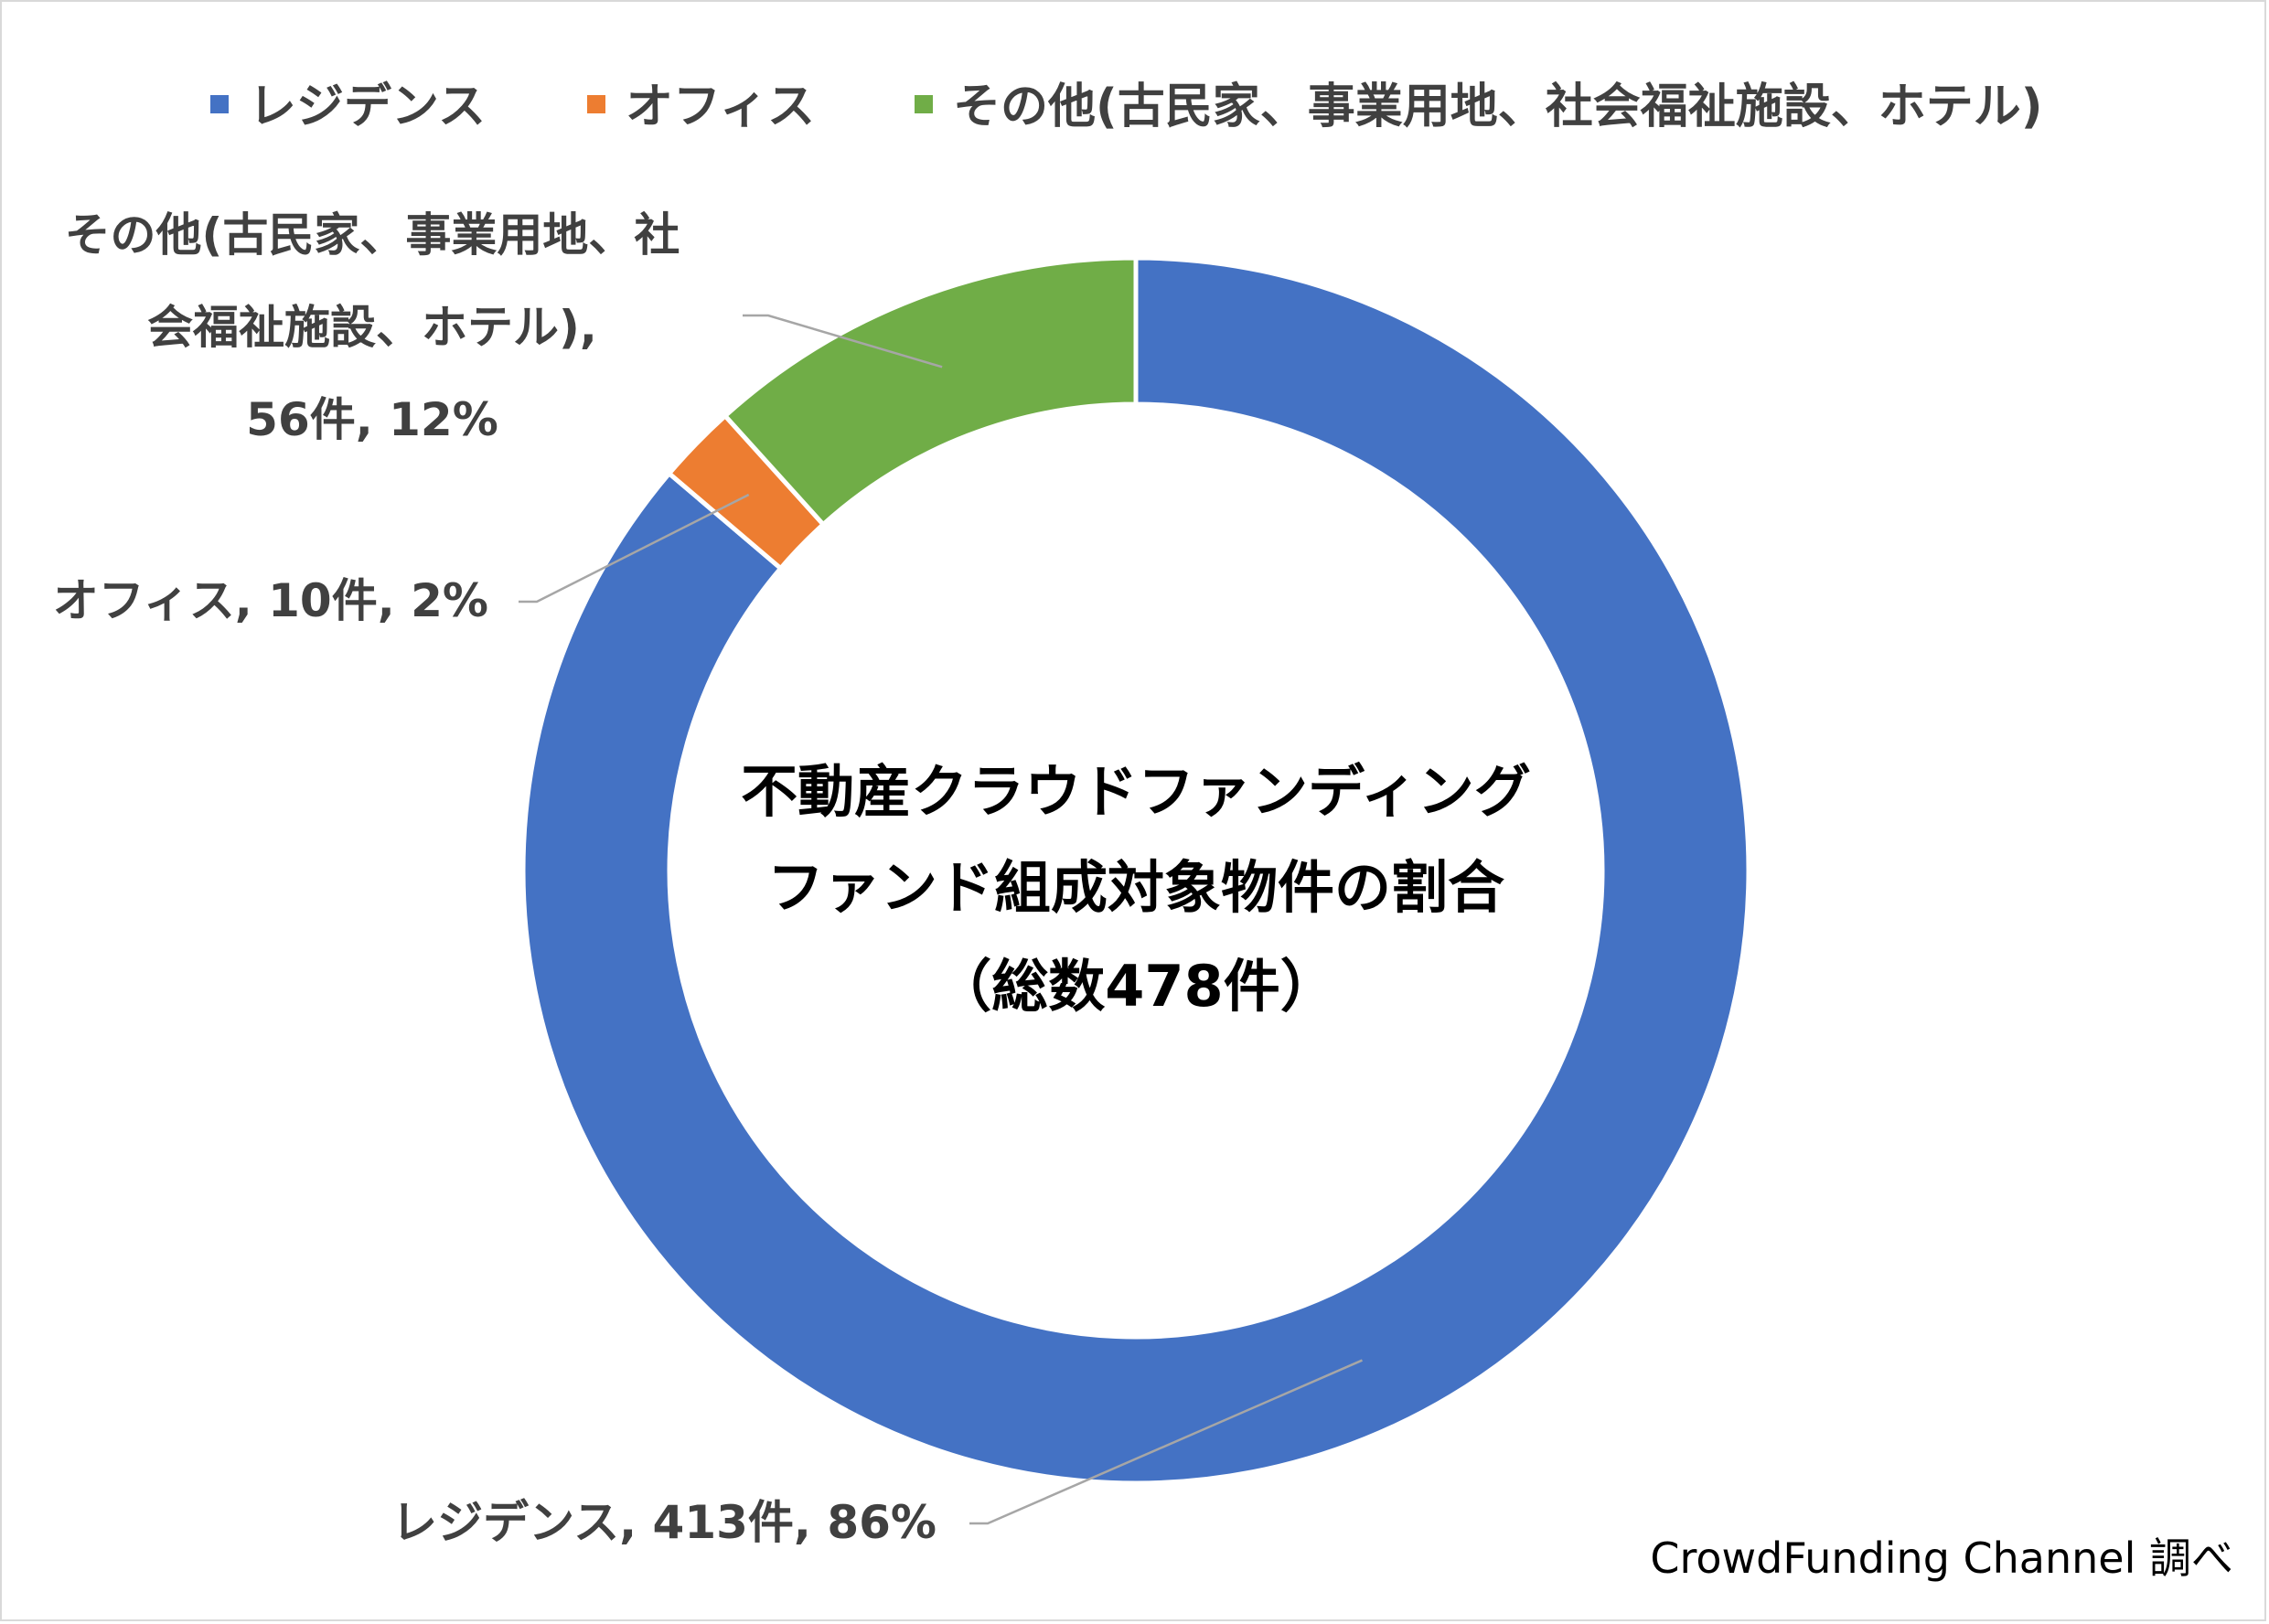 Image resolution: width=2269 pixels, height=1624 pixels. I want to click on center-title-line-3: （総数478件）, so click(1135, 986).